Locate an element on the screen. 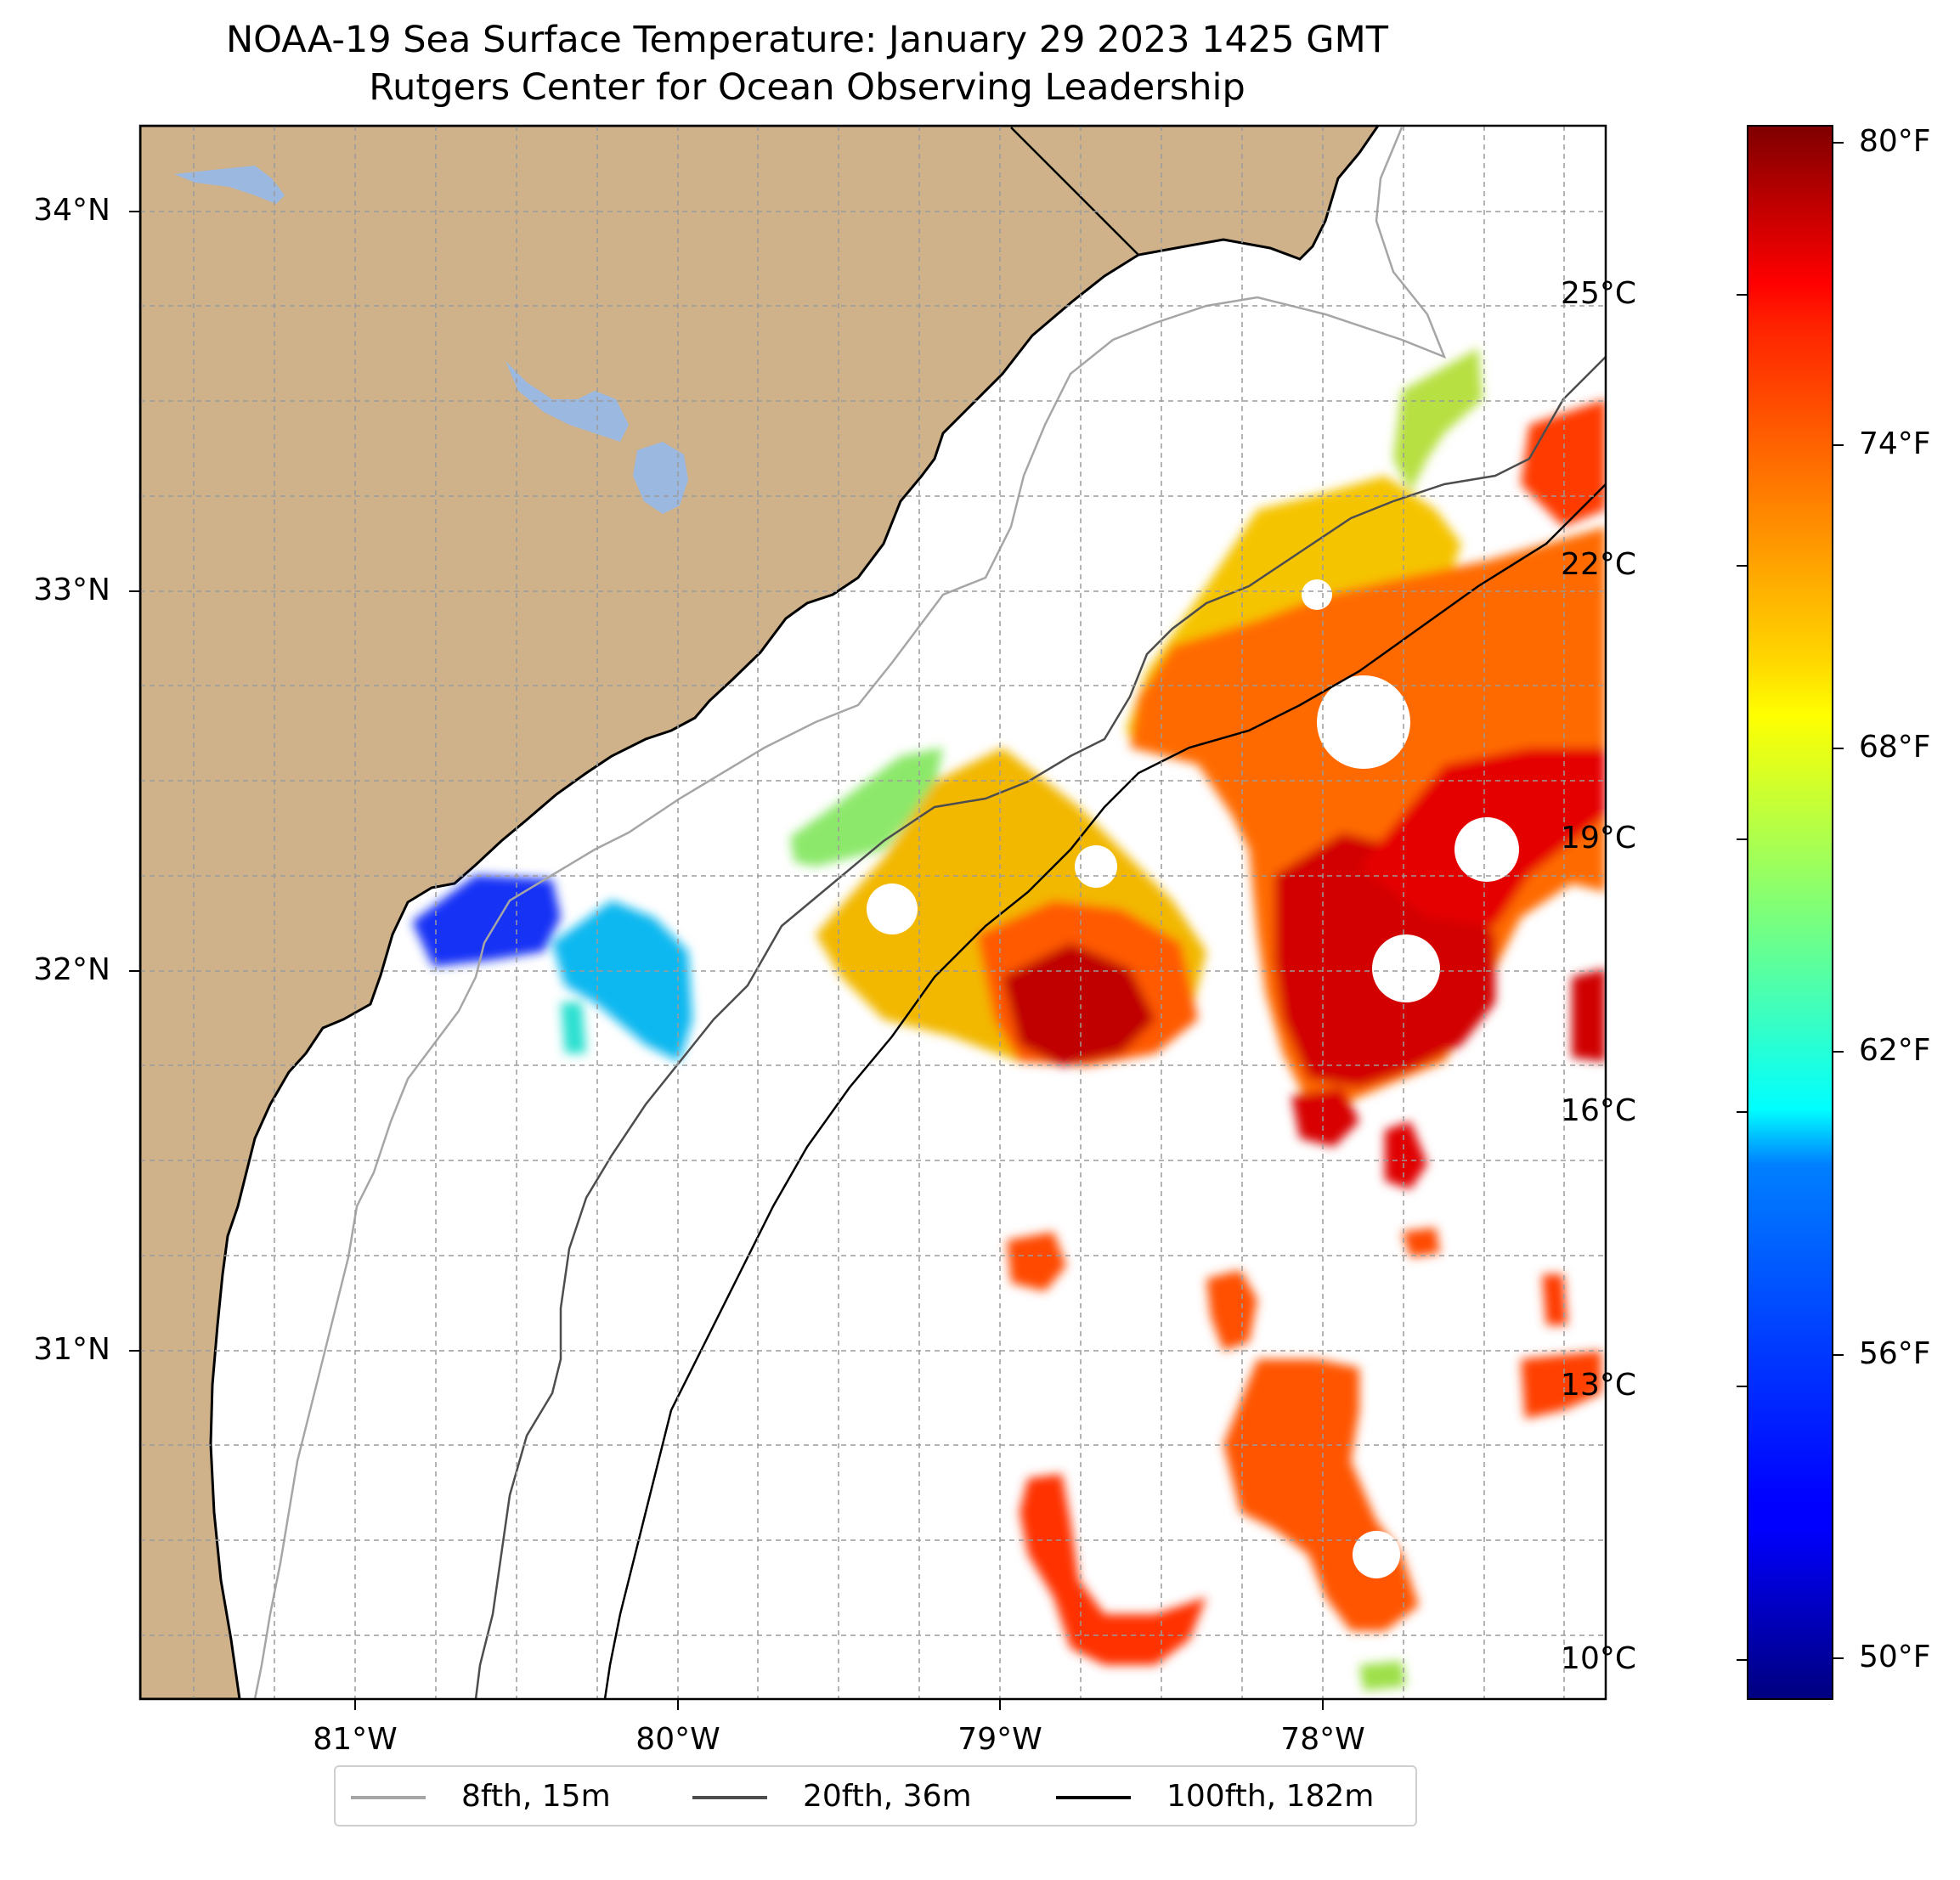  colorbar-fahrenheit-label: 56°F is located at coordinates (1895, 1354).